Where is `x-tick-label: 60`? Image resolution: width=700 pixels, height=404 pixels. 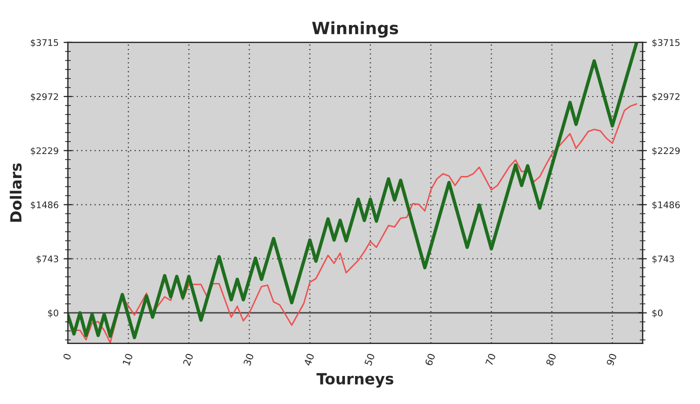 x-tick-label: 60 is located at coordinates (430, 359).